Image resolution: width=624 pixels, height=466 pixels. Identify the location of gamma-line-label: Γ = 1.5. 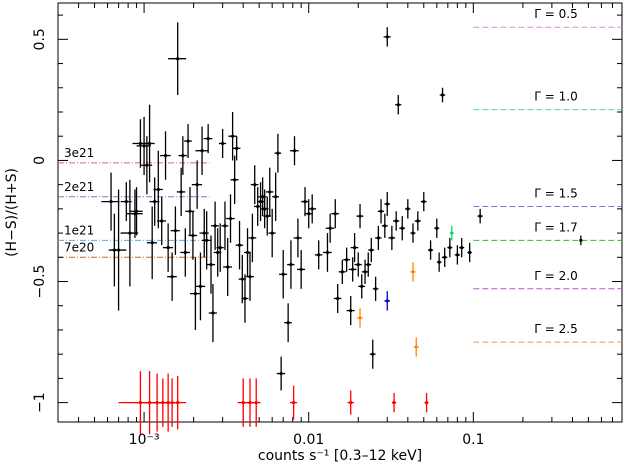
(555, 193).